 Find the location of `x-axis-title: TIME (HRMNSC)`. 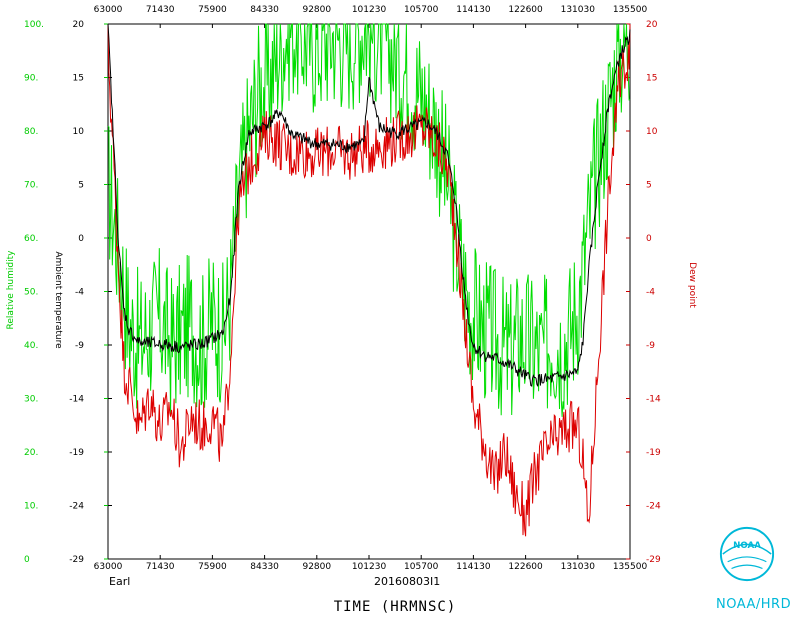

x-axis-title: TIME (HRMNSC) is located at coordinates (395, 607).